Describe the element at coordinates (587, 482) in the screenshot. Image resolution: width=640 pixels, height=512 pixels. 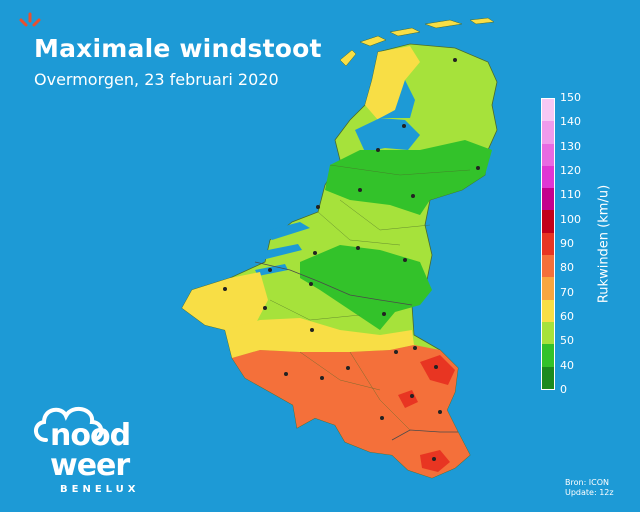
I see `source-model: Bron: ICON` at that location.